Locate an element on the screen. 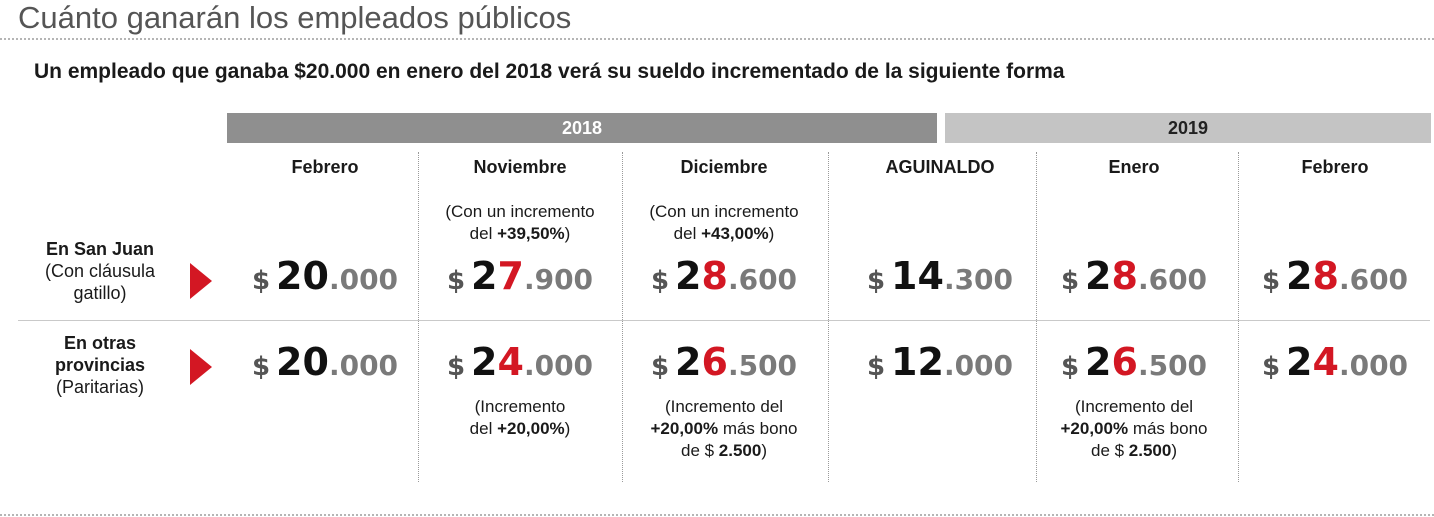  row-divider is located at coordinates (724, 320).